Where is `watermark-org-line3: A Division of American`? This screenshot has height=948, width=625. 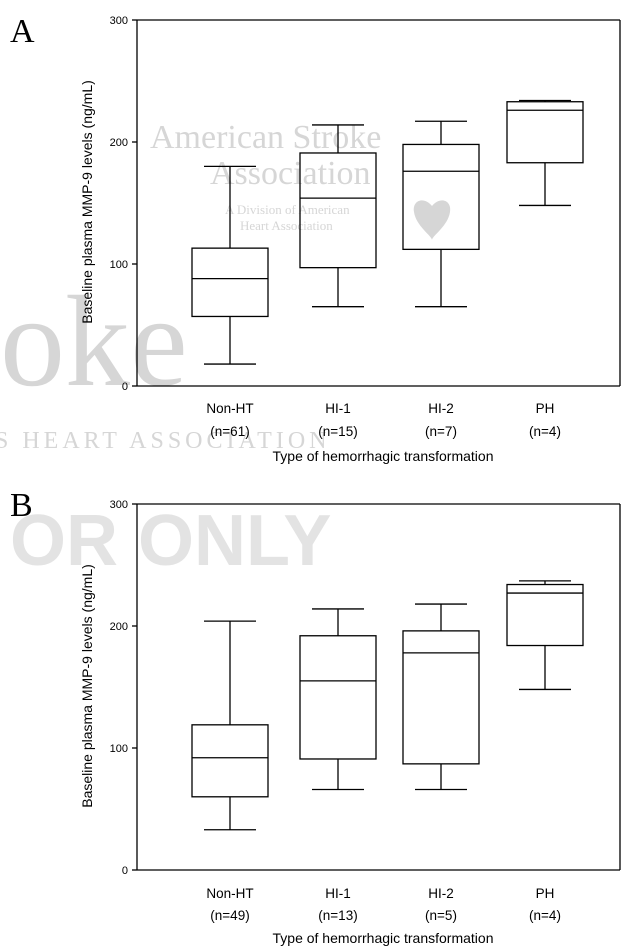 watermark-org-line3: A Division of American is located at coordinates (287, 209).